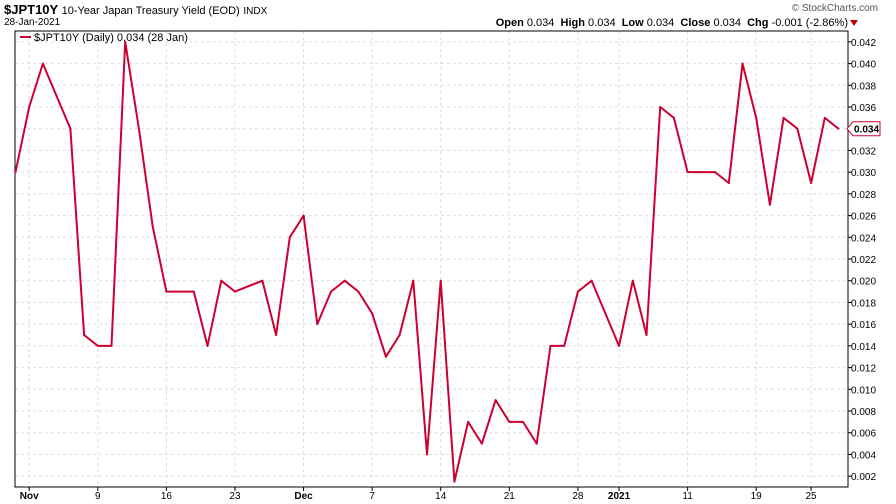  I want to click on x-tick-label: 25, so click(812, 496).